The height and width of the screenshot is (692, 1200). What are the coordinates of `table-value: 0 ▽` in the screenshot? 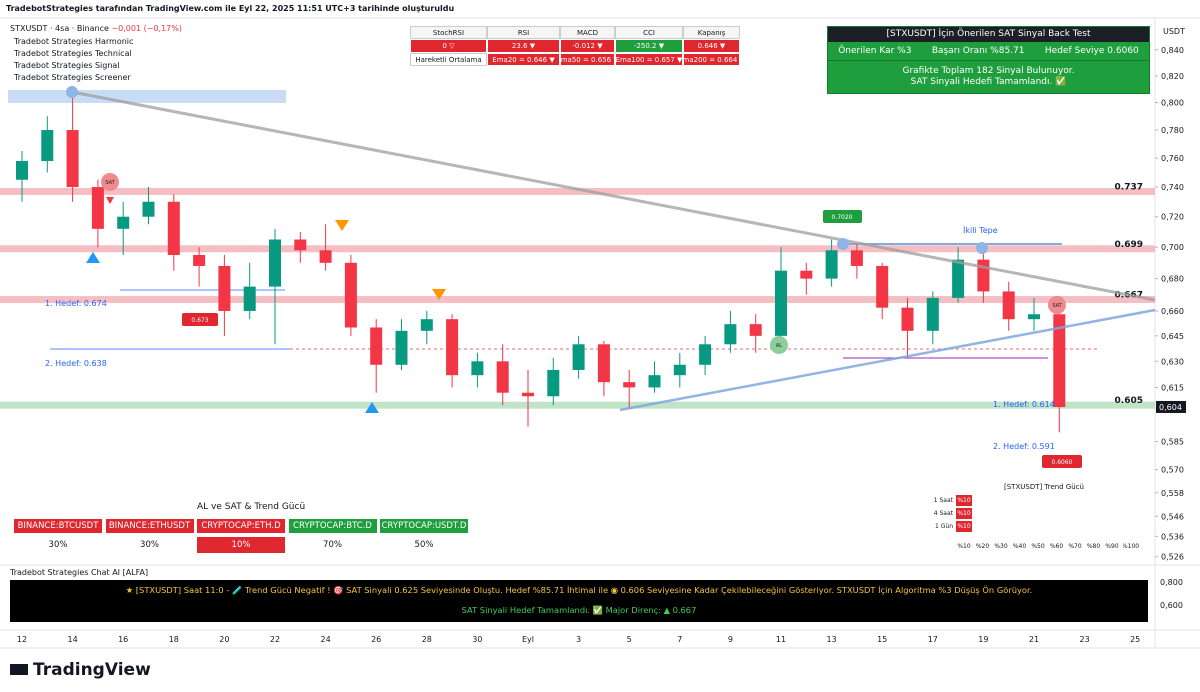 It's located at (448, 46).